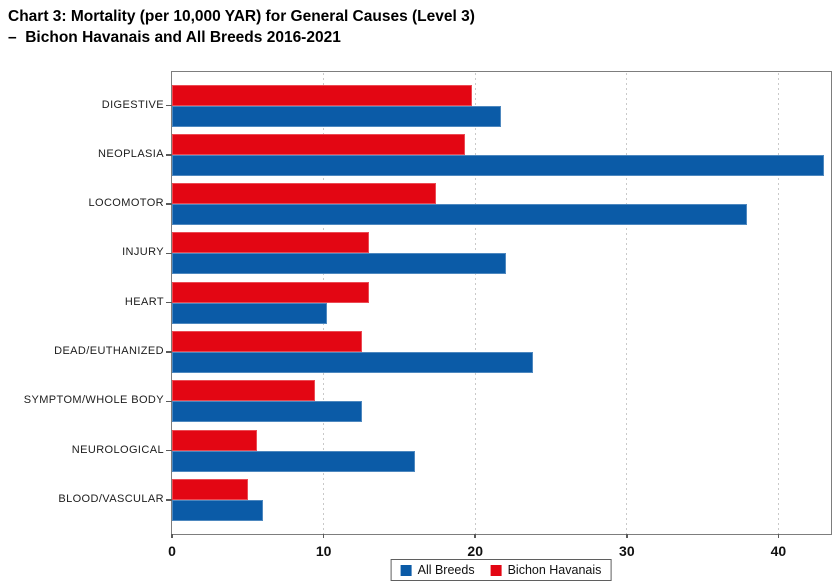  I want to click on x-tick-label: 10, so click(323, 550).